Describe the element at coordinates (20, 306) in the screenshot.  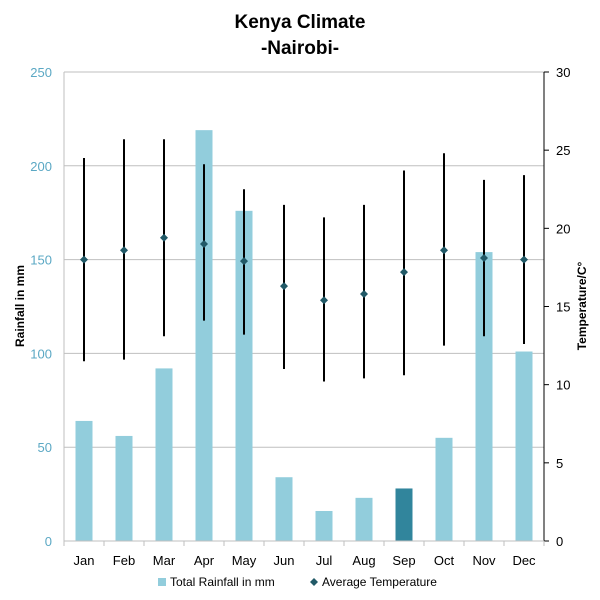
I see `y-axis-label: Rainfall in mm` at that location.